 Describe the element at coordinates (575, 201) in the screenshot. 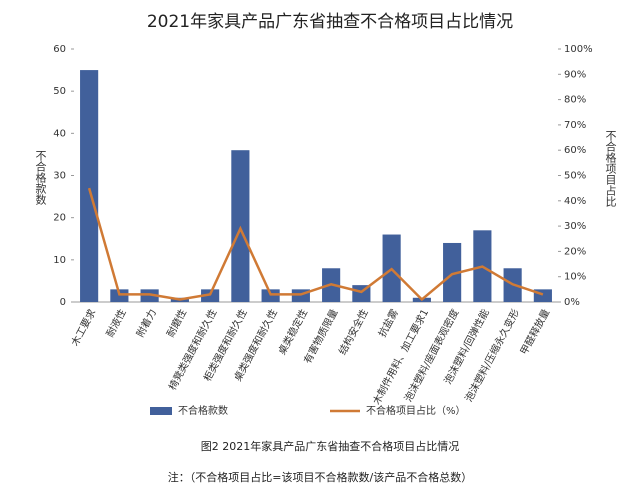

I see `y2-tick-label: 40%` at that location.